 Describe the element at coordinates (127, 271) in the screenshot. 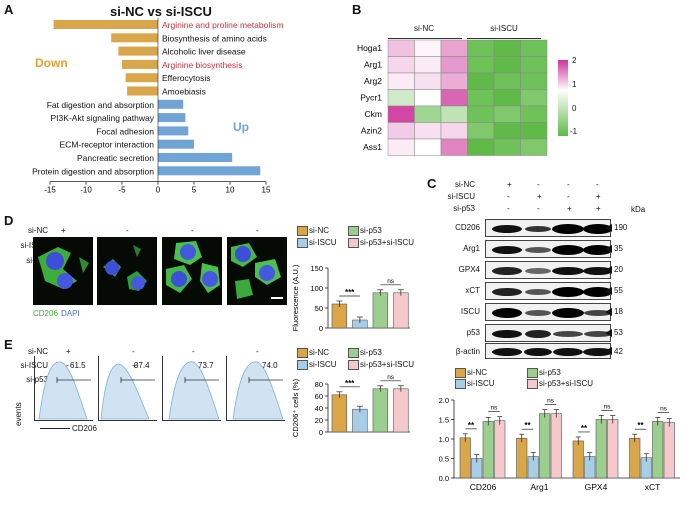

I see `microscopy-image-si-iscu` at that location.